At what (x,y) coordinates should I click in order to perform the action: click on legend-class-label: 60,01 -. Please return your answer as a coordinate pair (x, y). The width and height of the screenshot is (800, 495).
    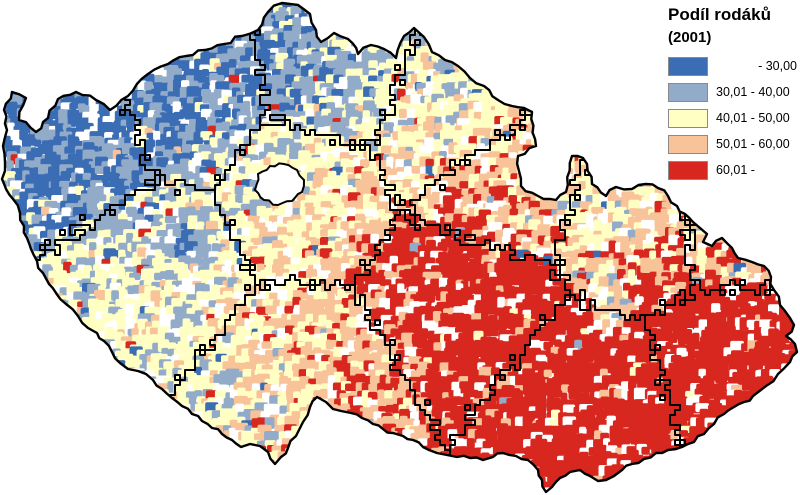
    Looking at the image, I should click on (735, 170).